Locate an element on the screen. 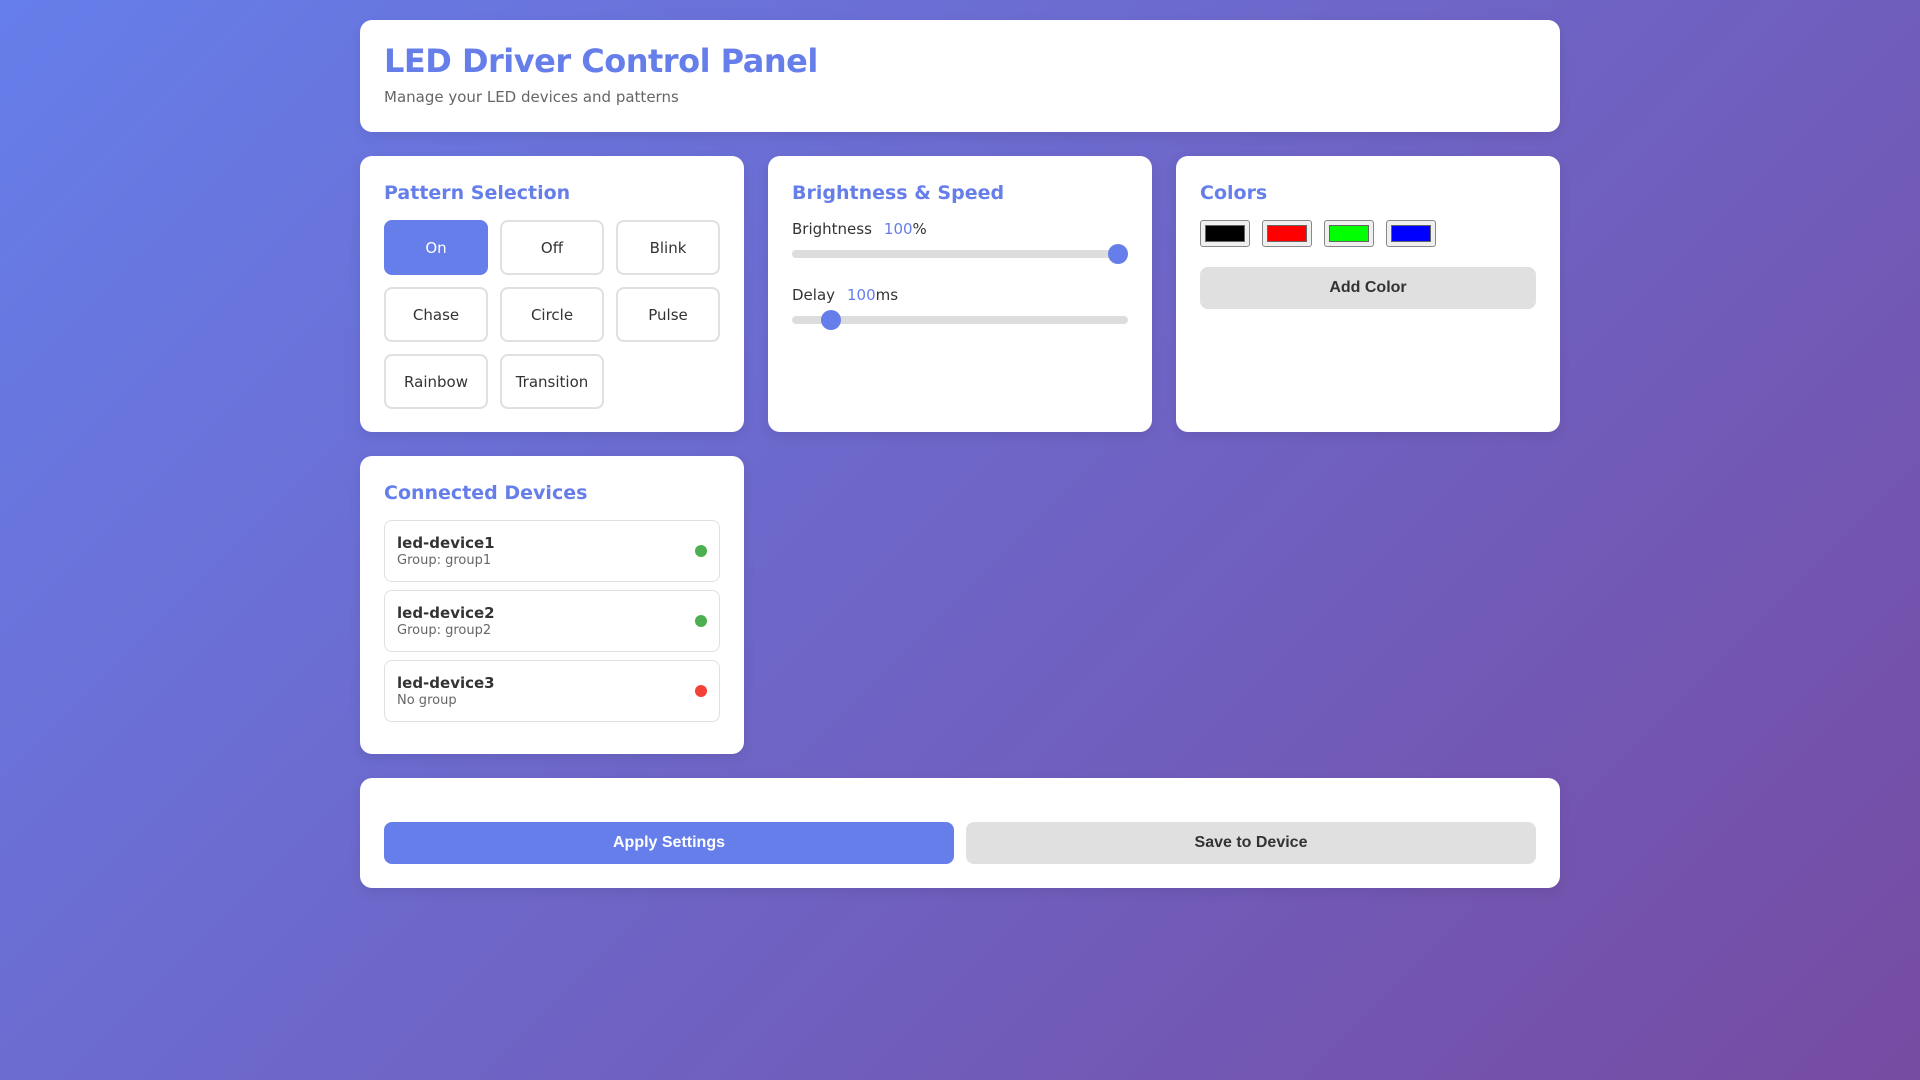 The image size is (1920, 1080). save-to-device-button: Save to Device is located at coordinates (1251, 843).